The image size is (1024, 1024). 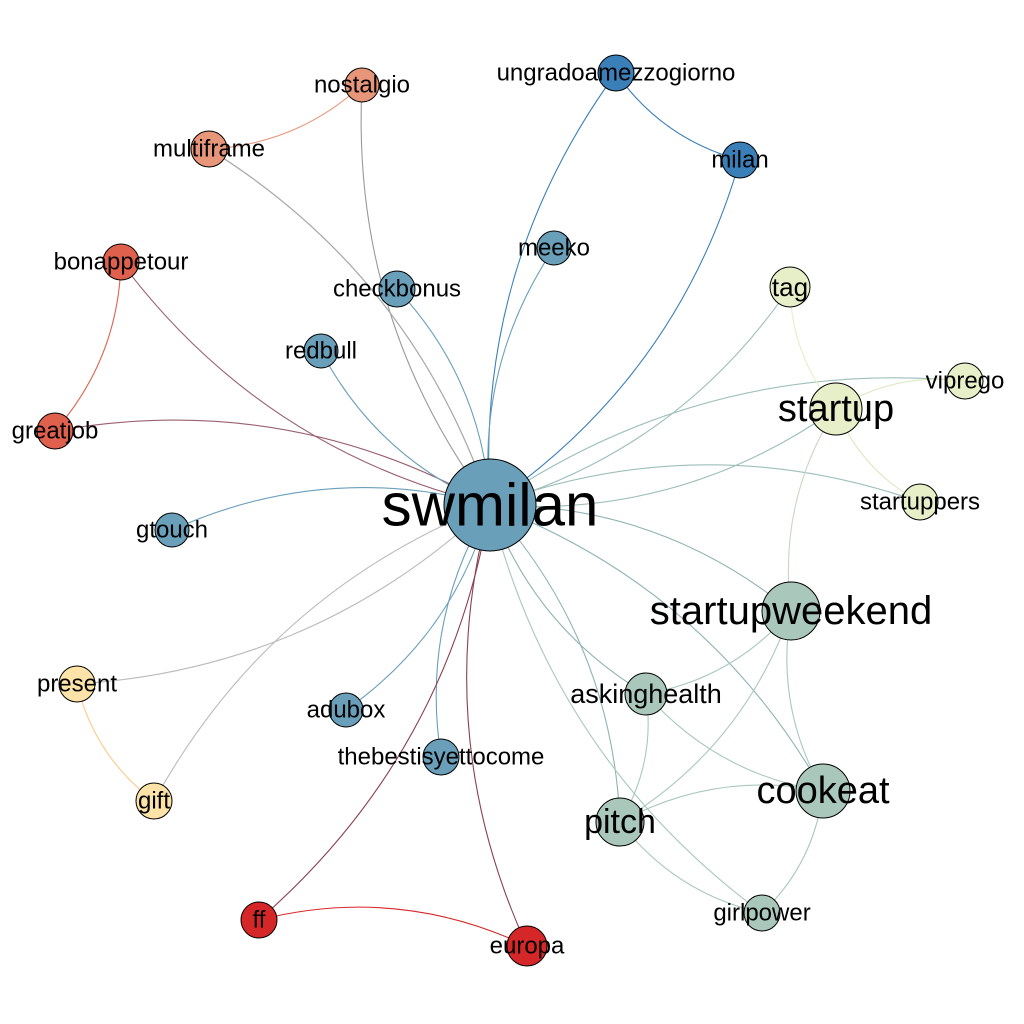 I want to click on node-label: tag, so click(x=790, y=287).